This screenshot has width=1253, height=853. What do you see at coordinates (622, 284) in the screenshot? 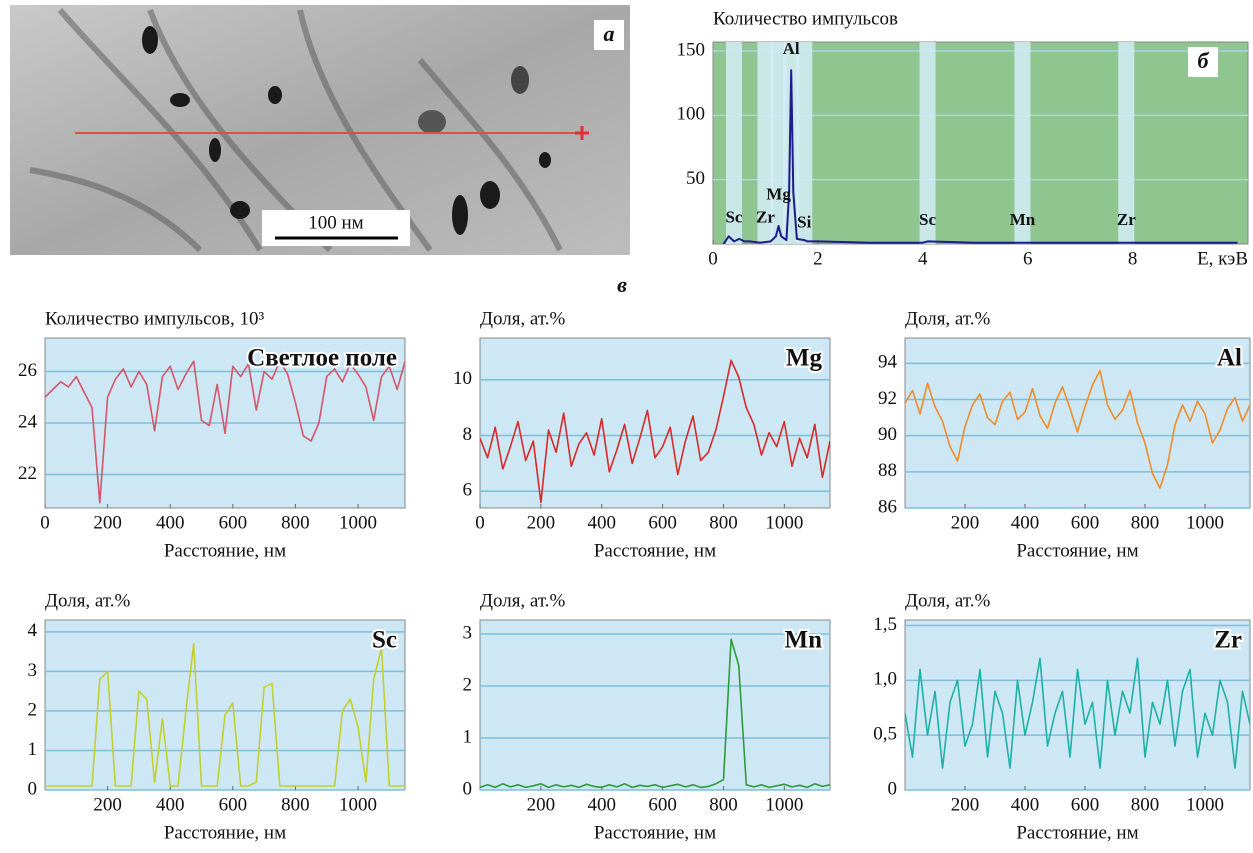
I see `section-label: в` at bounding box center [622, 284].